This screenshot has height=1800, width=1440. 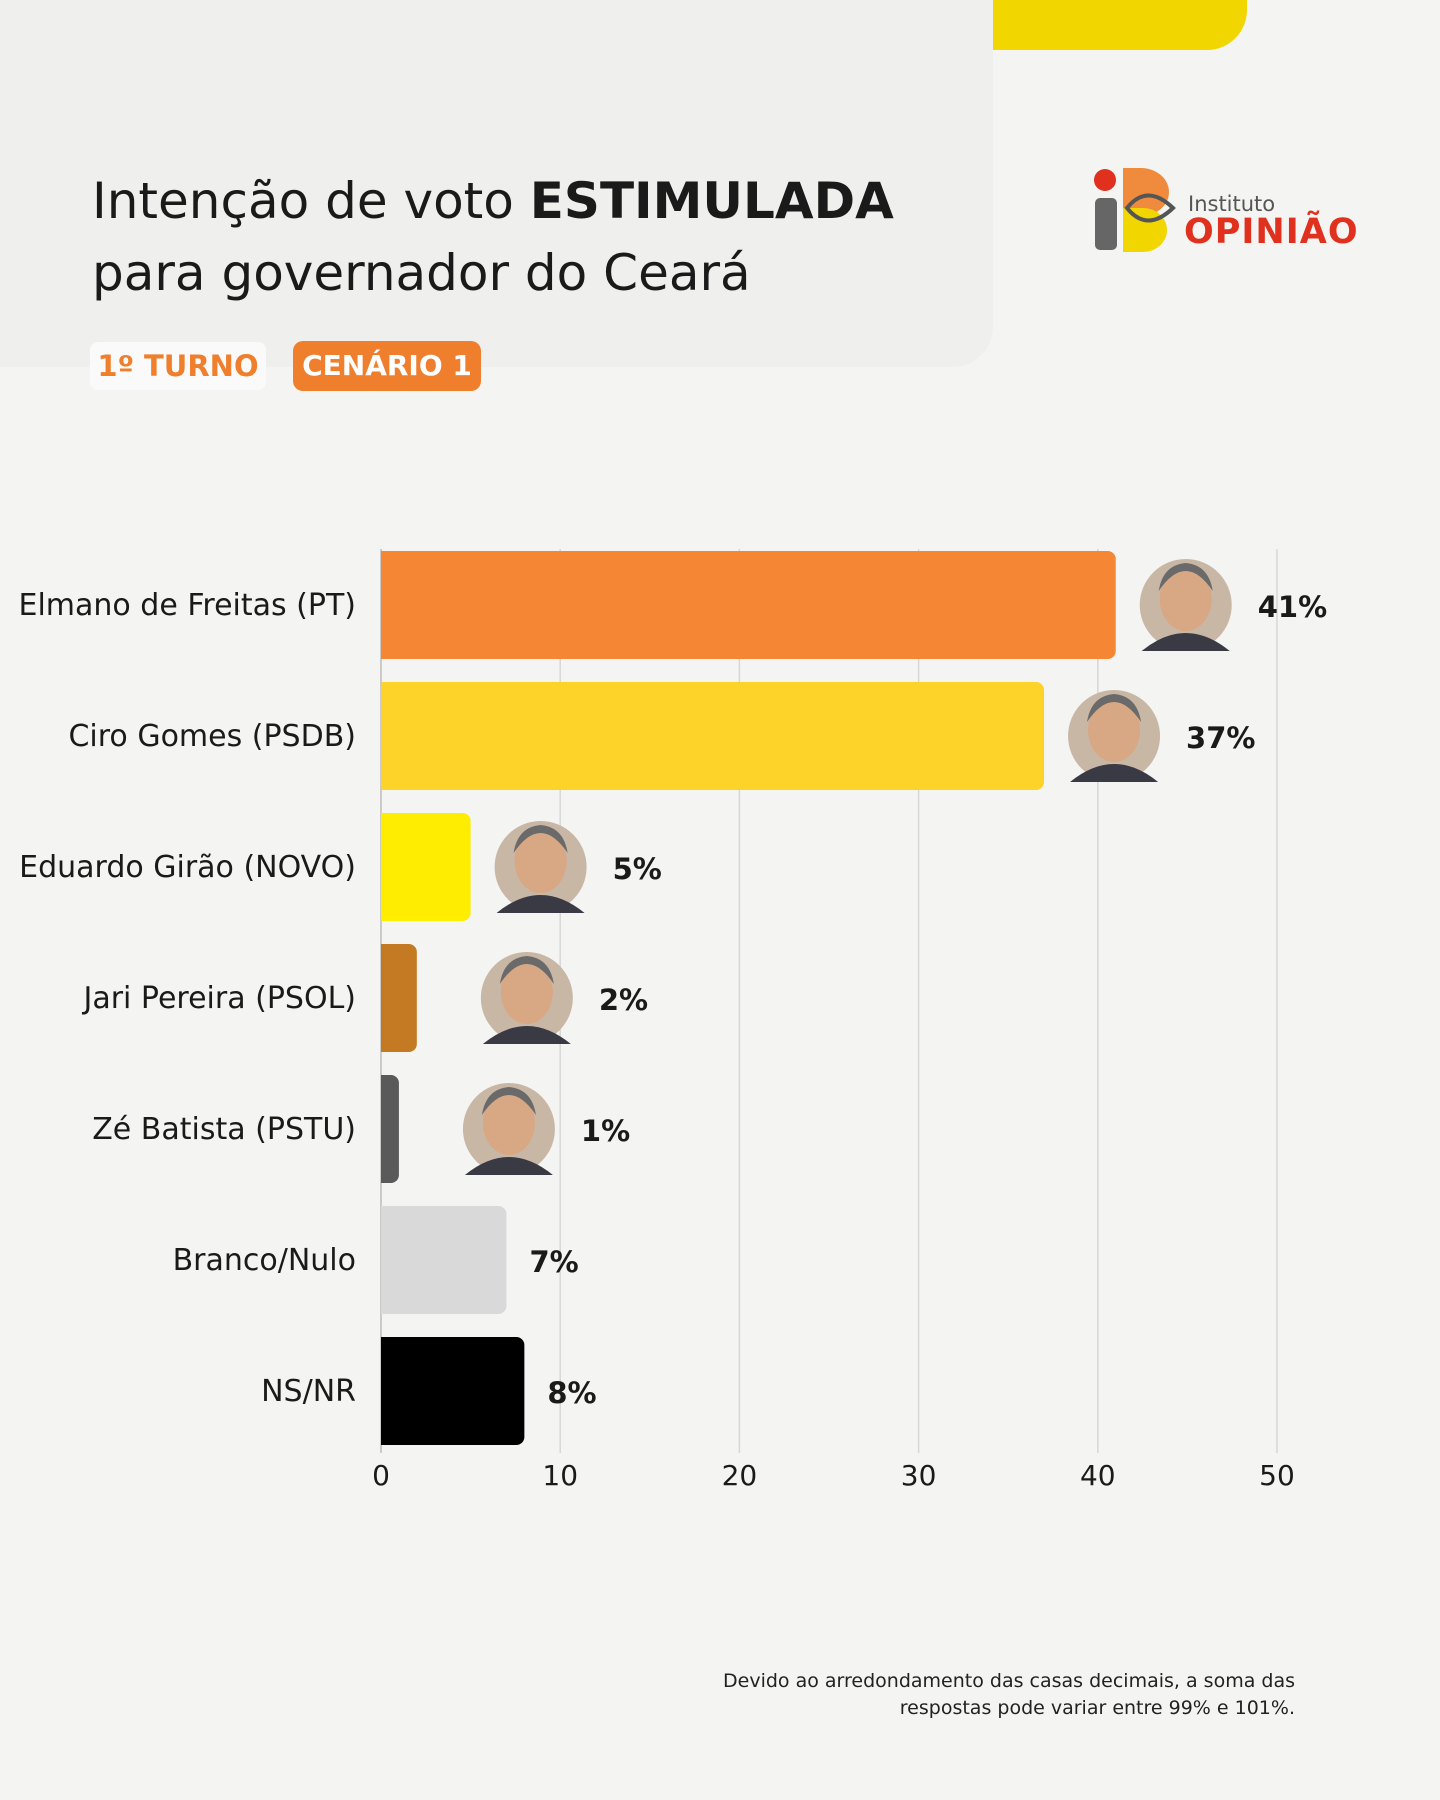 What do you see at coordinates (218, 998) in the screenshot?
I see `category-label: Jari Pereira (PSOL)` at bounding box center [218, 998].